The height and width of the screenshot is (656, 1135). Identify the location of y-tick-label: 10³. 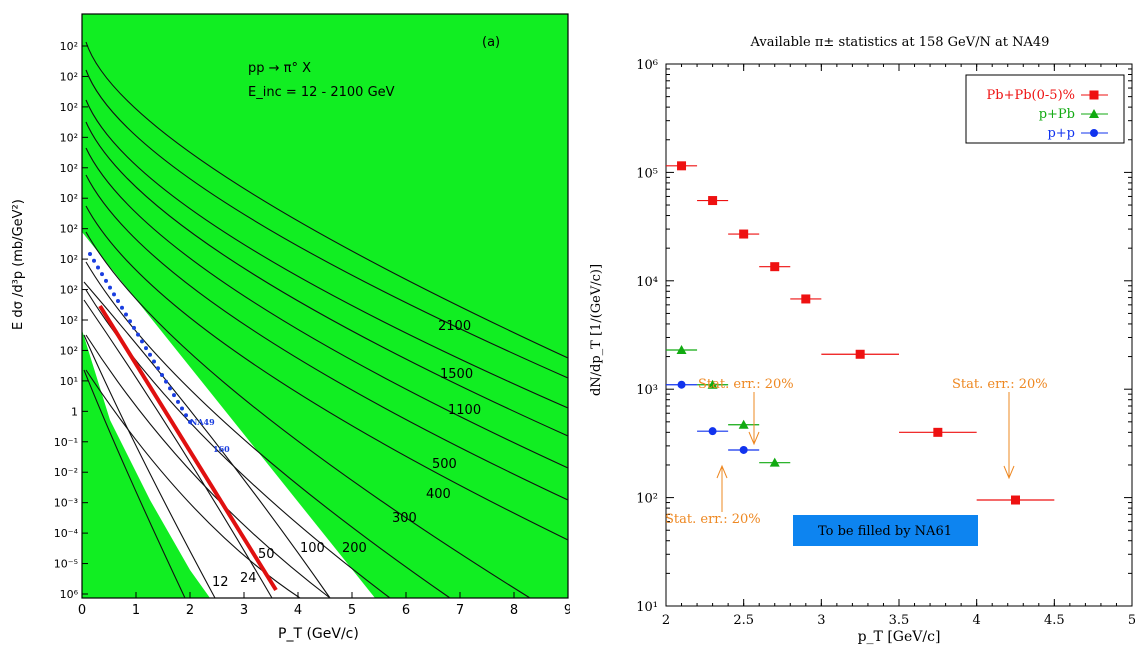
(647, 390).